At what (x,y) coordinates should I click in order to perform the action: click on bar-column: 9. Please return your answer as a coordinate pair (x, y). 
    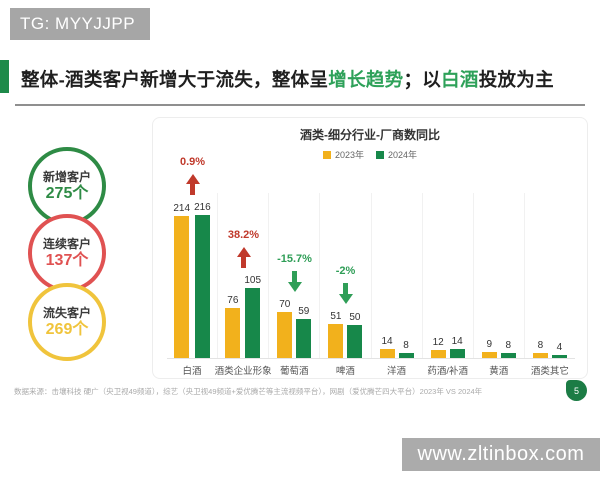
    Looking at the image, I should click on (489, 348).